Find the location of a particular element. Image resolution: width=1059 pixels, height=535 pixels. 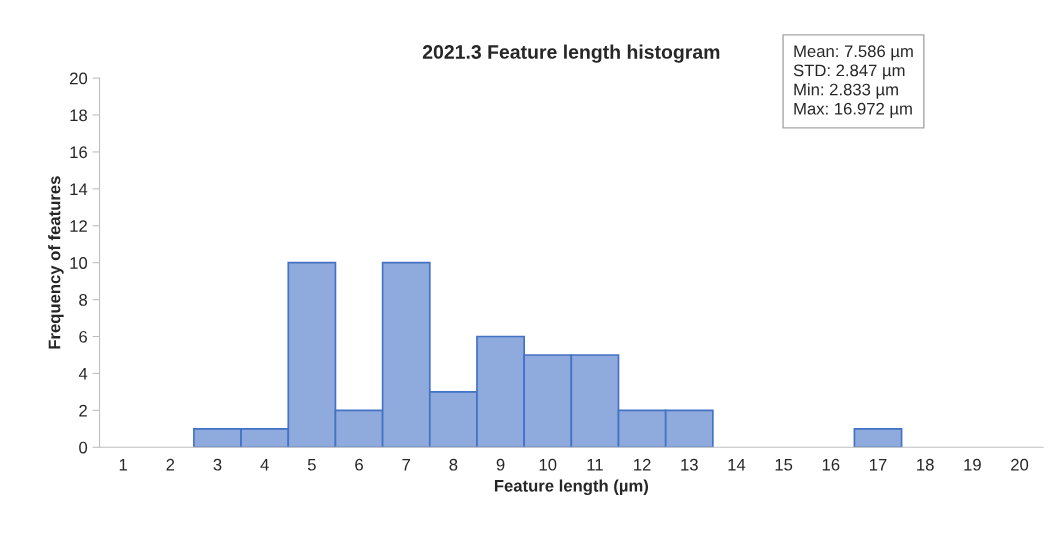

x-tick-label: 18 is located at coordinates (925, 464).